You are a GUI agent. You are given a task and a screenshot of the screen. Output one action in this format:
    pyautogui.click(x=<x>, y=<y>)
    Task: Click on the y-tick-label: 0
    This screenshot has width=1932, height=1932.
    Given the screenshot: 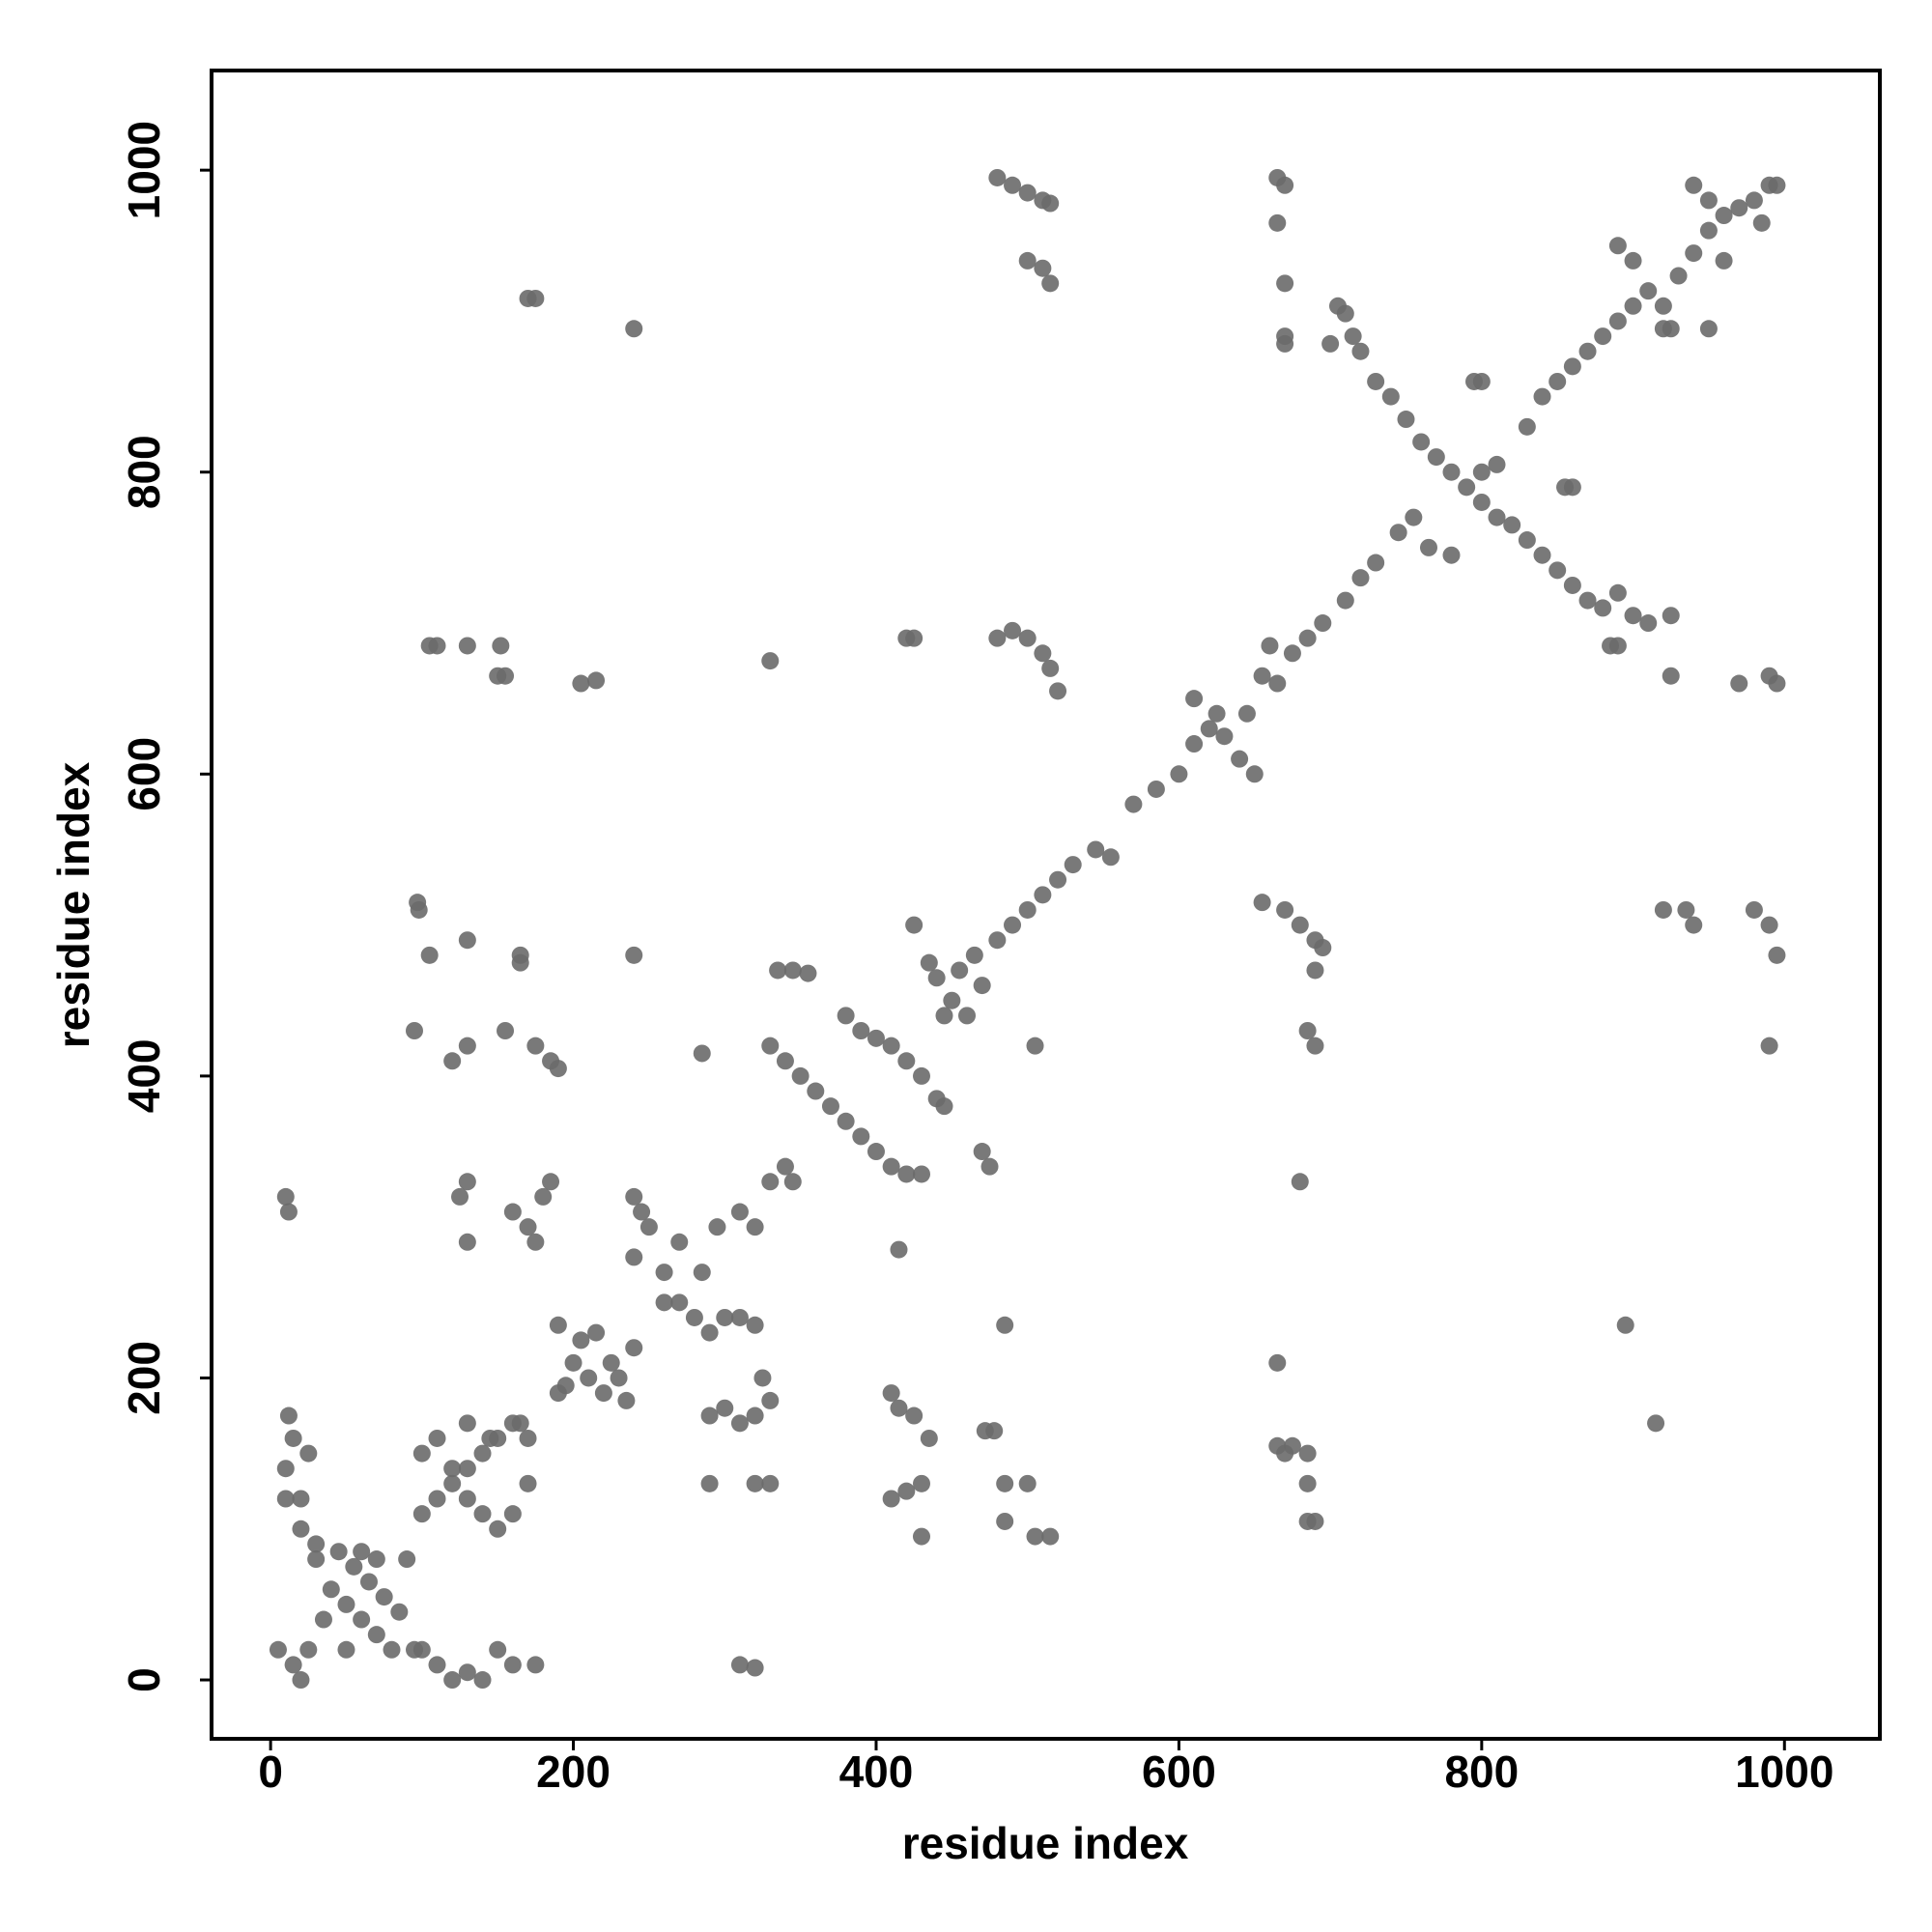 What is the action you would take?
    pyautogui.click(x=144, y=1679)
    